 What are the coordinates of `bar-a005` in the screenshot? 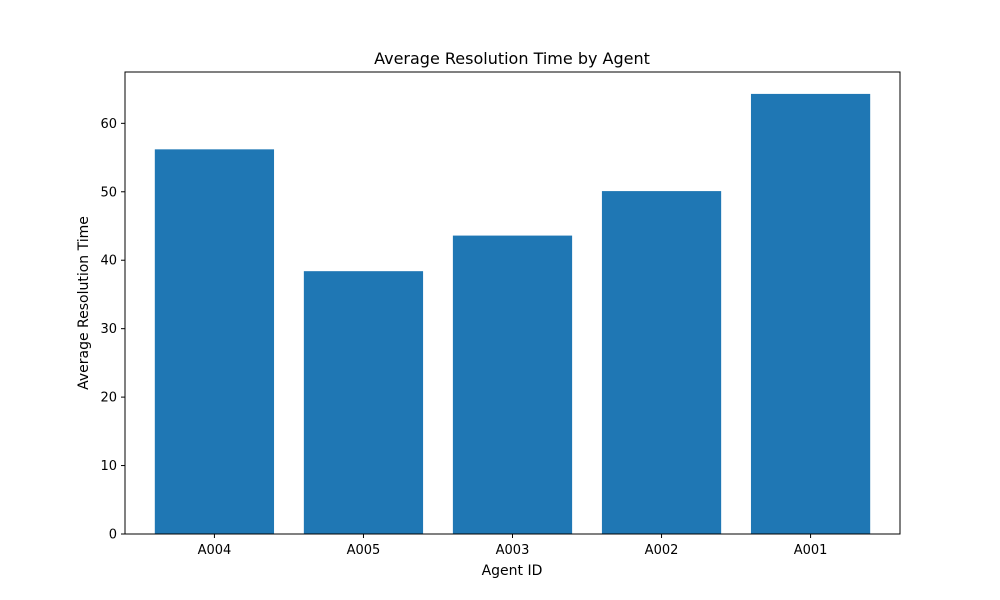 It's located at (363, 402).